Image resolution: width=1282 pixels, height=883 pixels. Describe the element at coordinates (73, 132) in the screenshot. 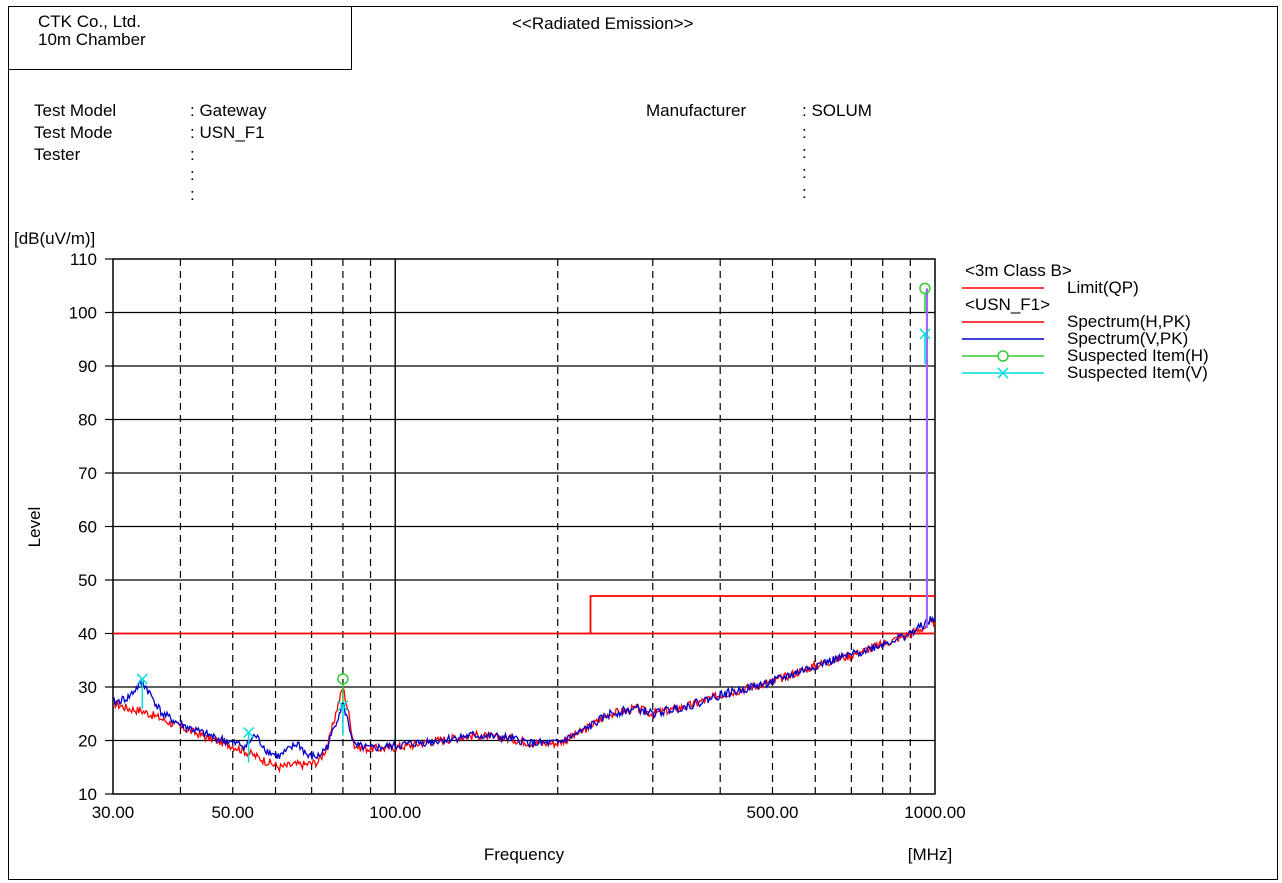

I see `test-mode-label: Test Mode` at that location.